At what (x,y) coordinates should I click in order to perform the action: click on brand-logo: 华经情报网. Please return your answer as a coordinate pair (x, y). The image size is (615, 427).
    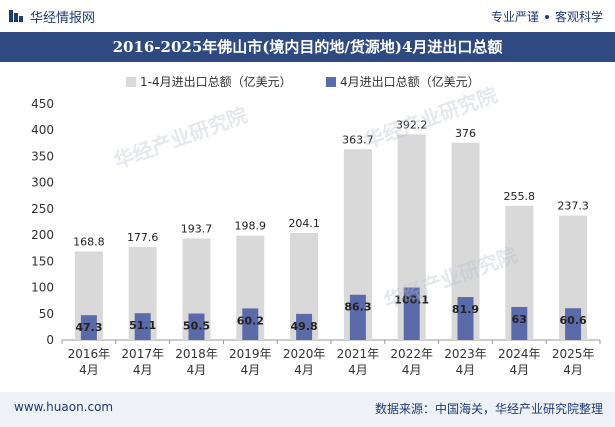
    Looking at the image, I should click on (52, 16).